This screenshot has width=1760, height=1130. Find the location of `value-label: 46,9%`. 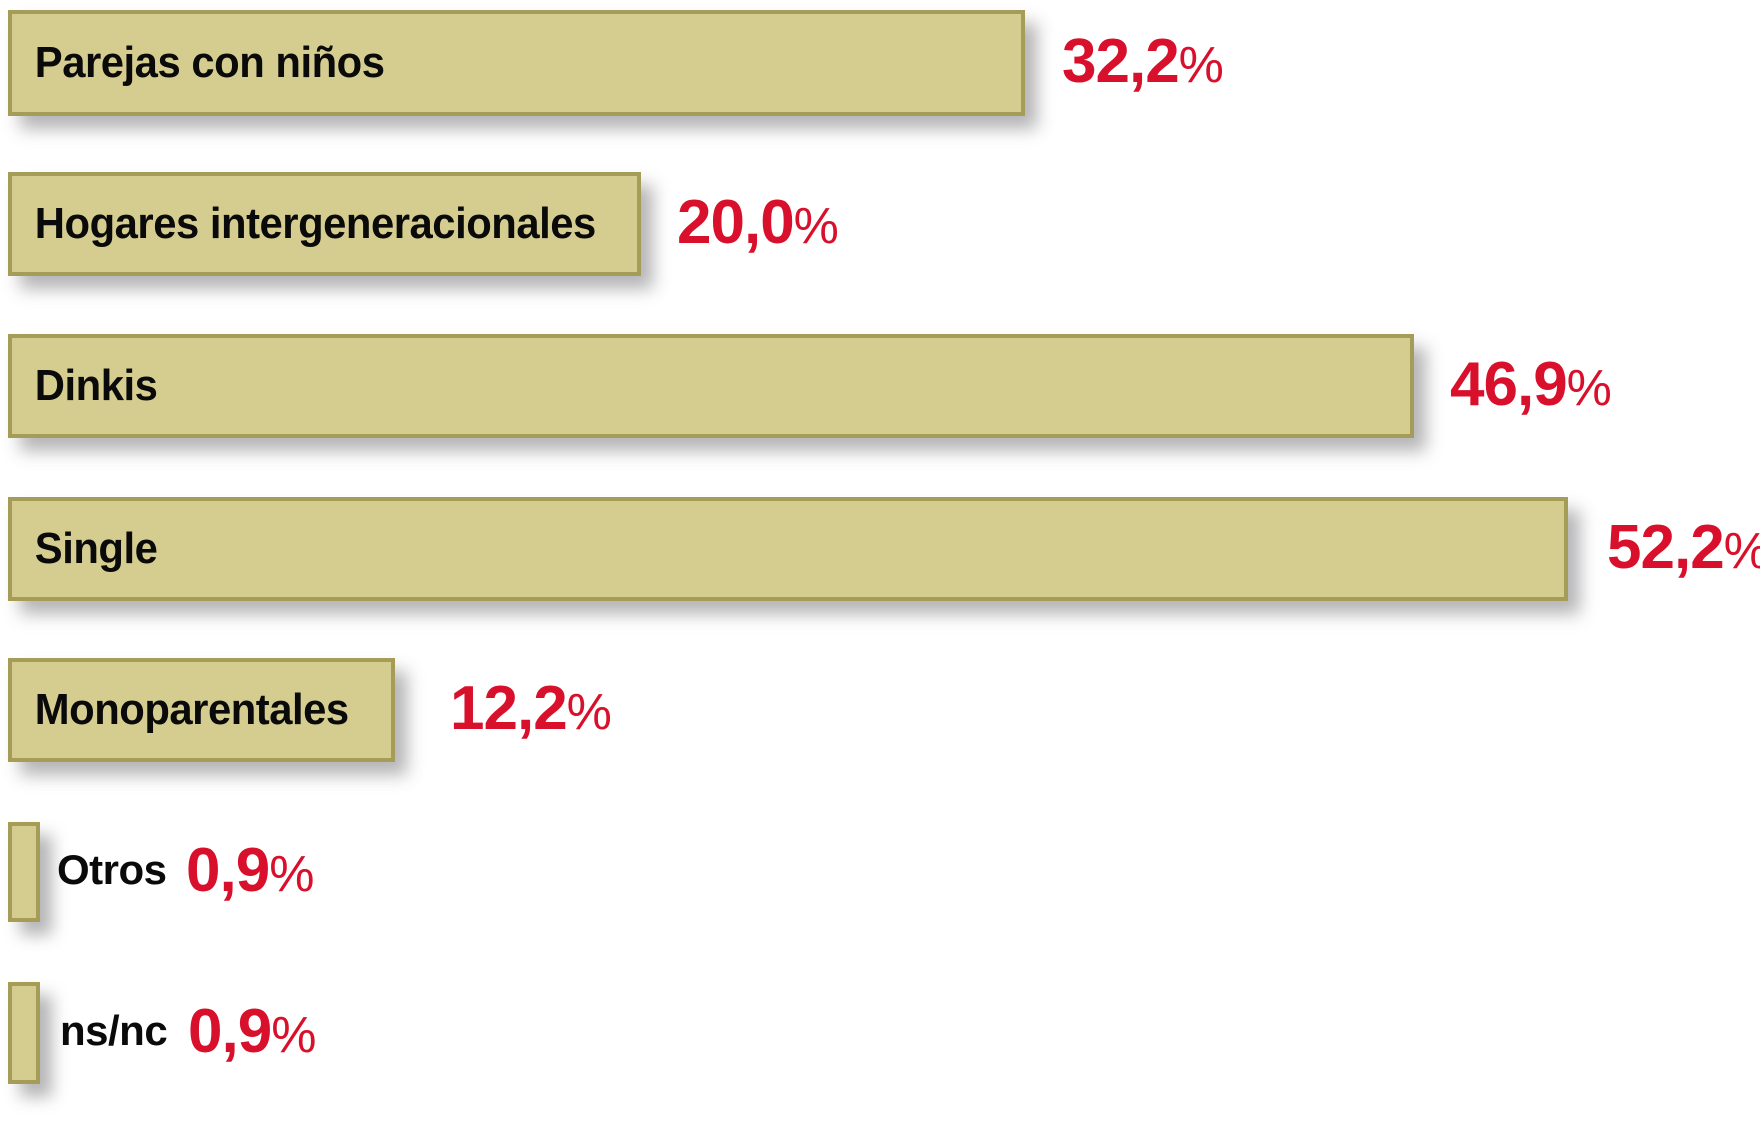

value-label: 46,9% is located at coordinates (1531, 384).